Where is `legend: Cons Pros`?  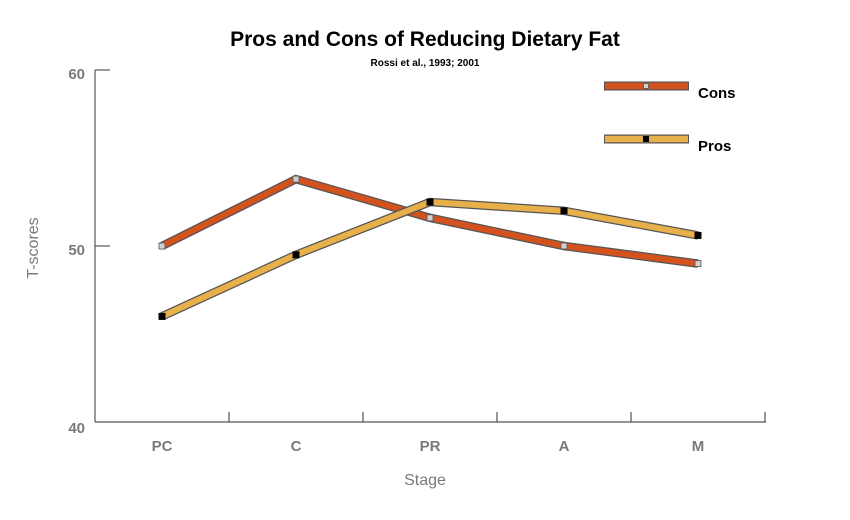
legend: Cons Pros is located at coordinates (670, 118).